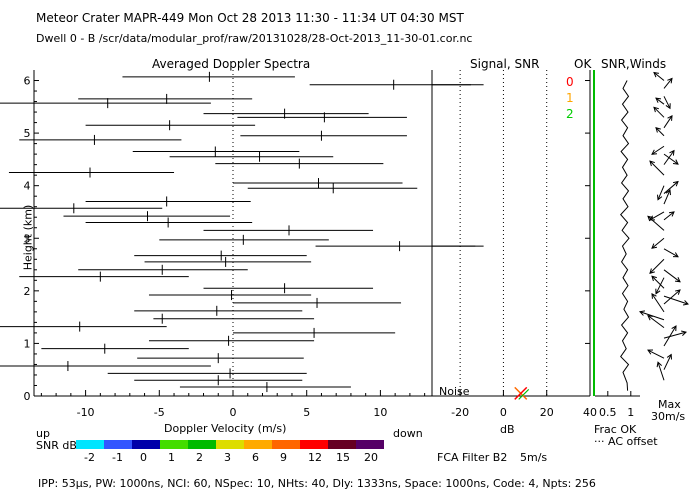  I want to click on snr-scale-label: 15, so click(343, 457).